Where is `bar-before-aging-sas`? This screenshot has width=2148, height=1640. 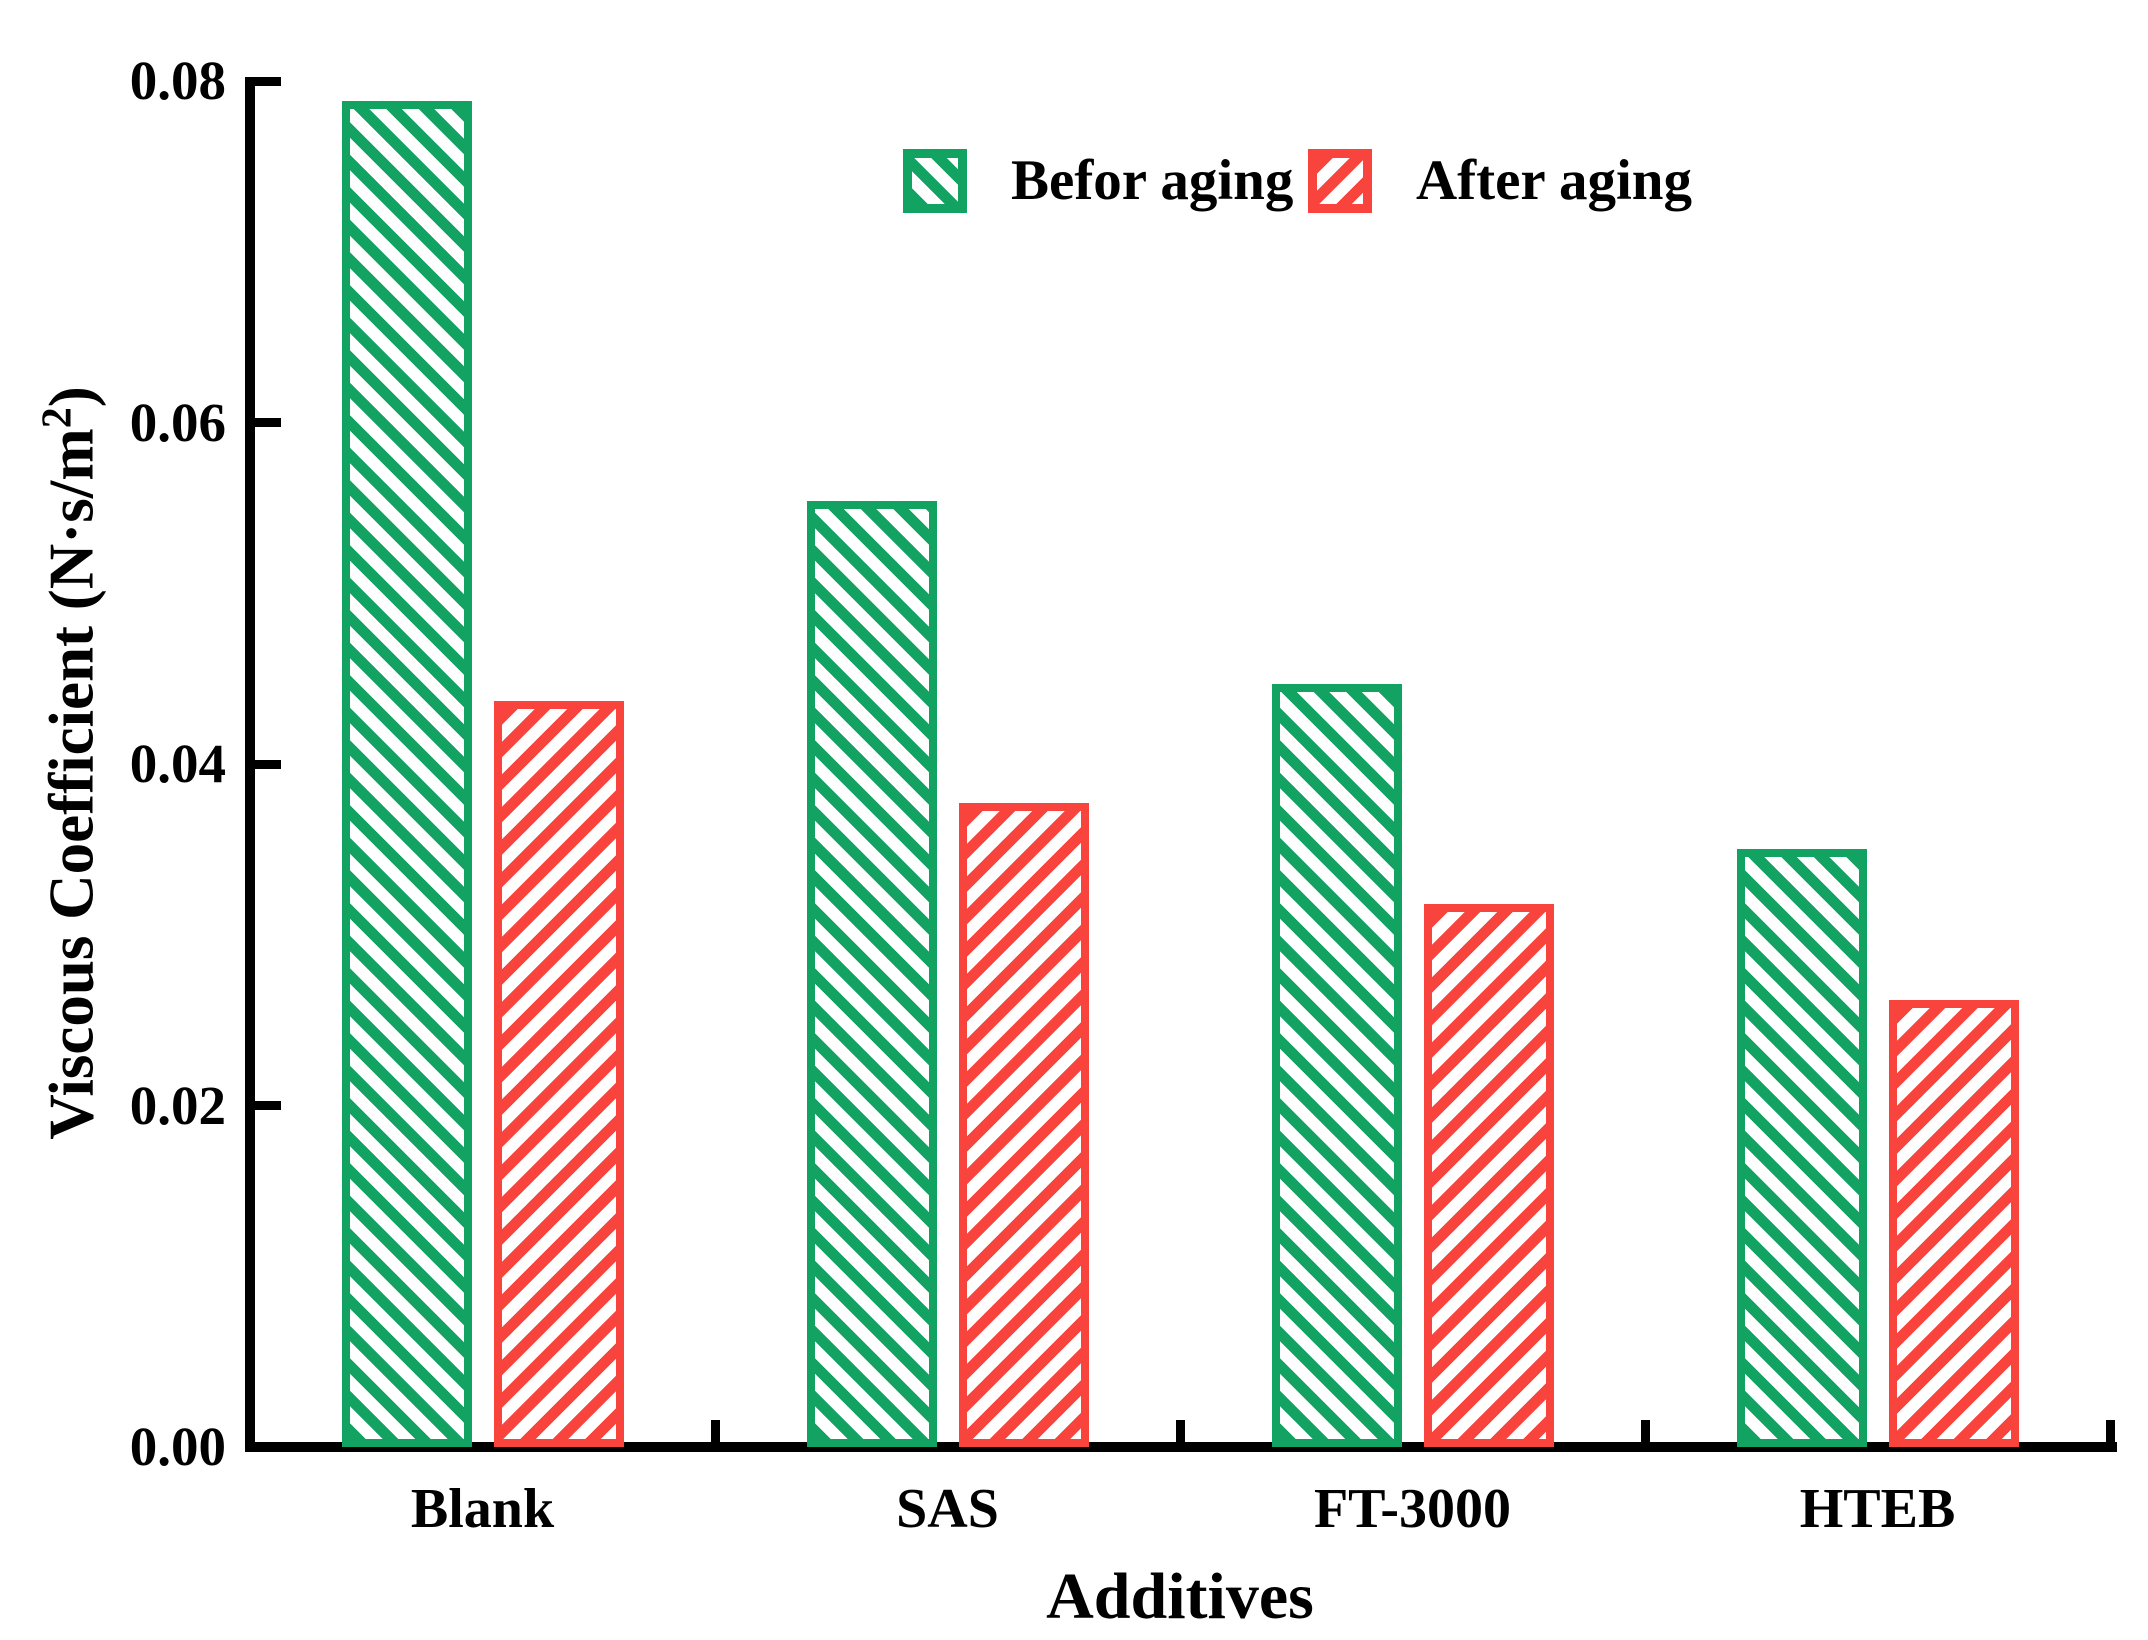
bar-before-aging-sas is located at coordinates (871, 974).